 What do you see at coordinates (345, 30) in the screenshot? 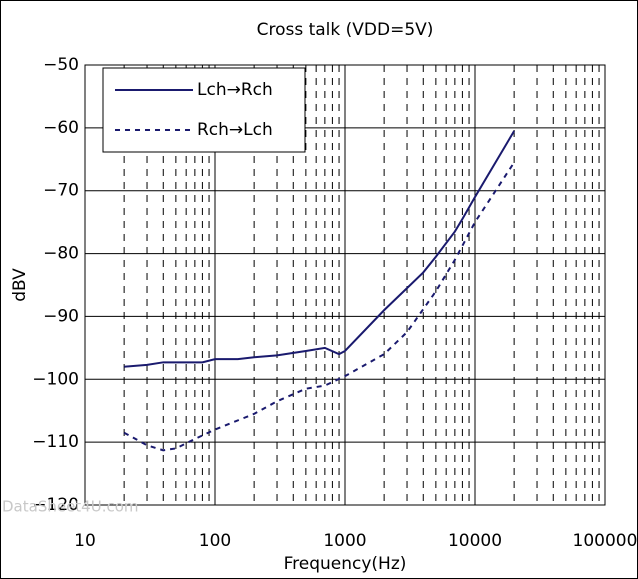
I see `chart-title: Cross talk (VDD=5V)` at bounding box center [345, 30].